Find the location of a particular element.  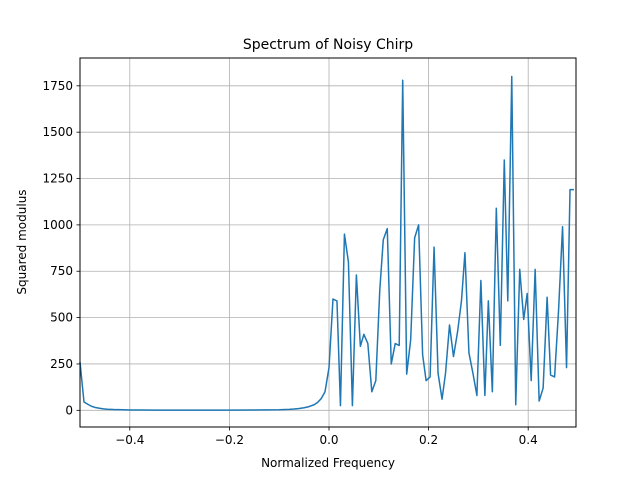

y-tick-label: 1500 is located at coordinates (57, 132).